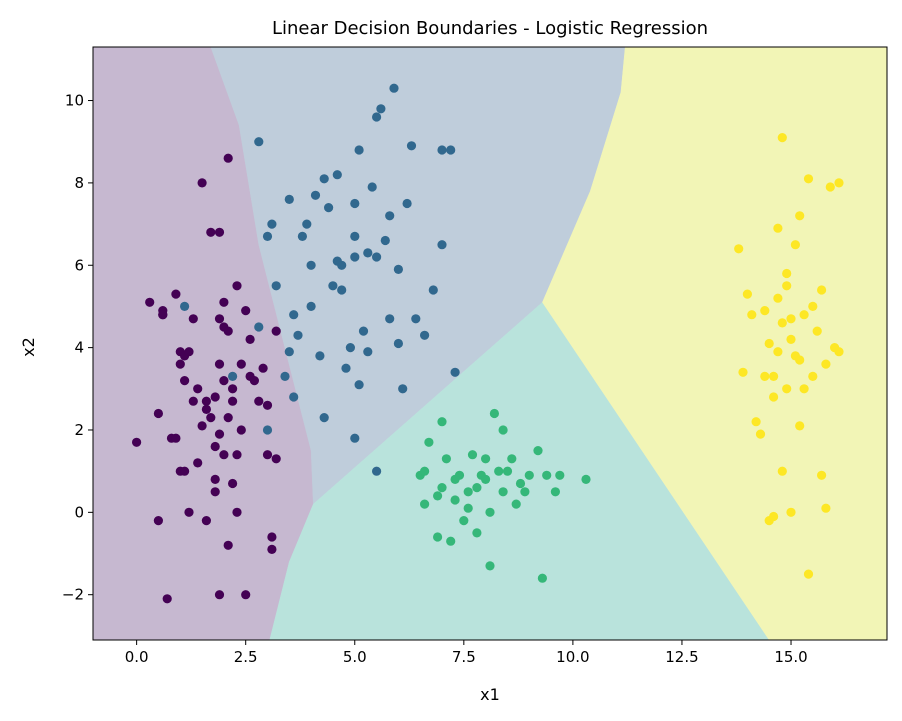 Image resolution: width=902 pixels, height=721 pixels. What do you see at coordinates (79, 265) in the screenshot?
I see `y-tick-label: 6` at bounding box center [79, 265].